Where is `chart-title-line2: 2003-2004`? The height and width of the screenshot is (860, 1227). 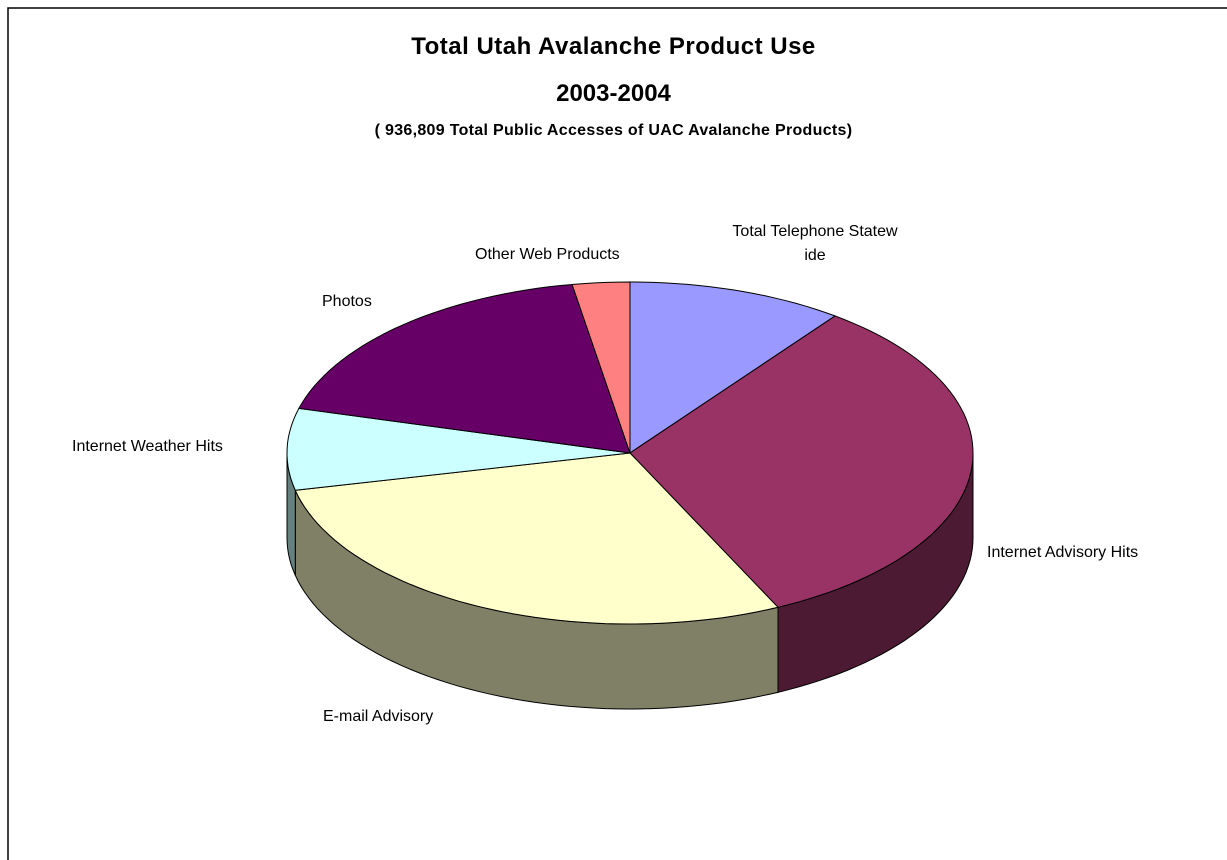 chart-title-line2: 2003-2004 is located at coordinates (613, 93).